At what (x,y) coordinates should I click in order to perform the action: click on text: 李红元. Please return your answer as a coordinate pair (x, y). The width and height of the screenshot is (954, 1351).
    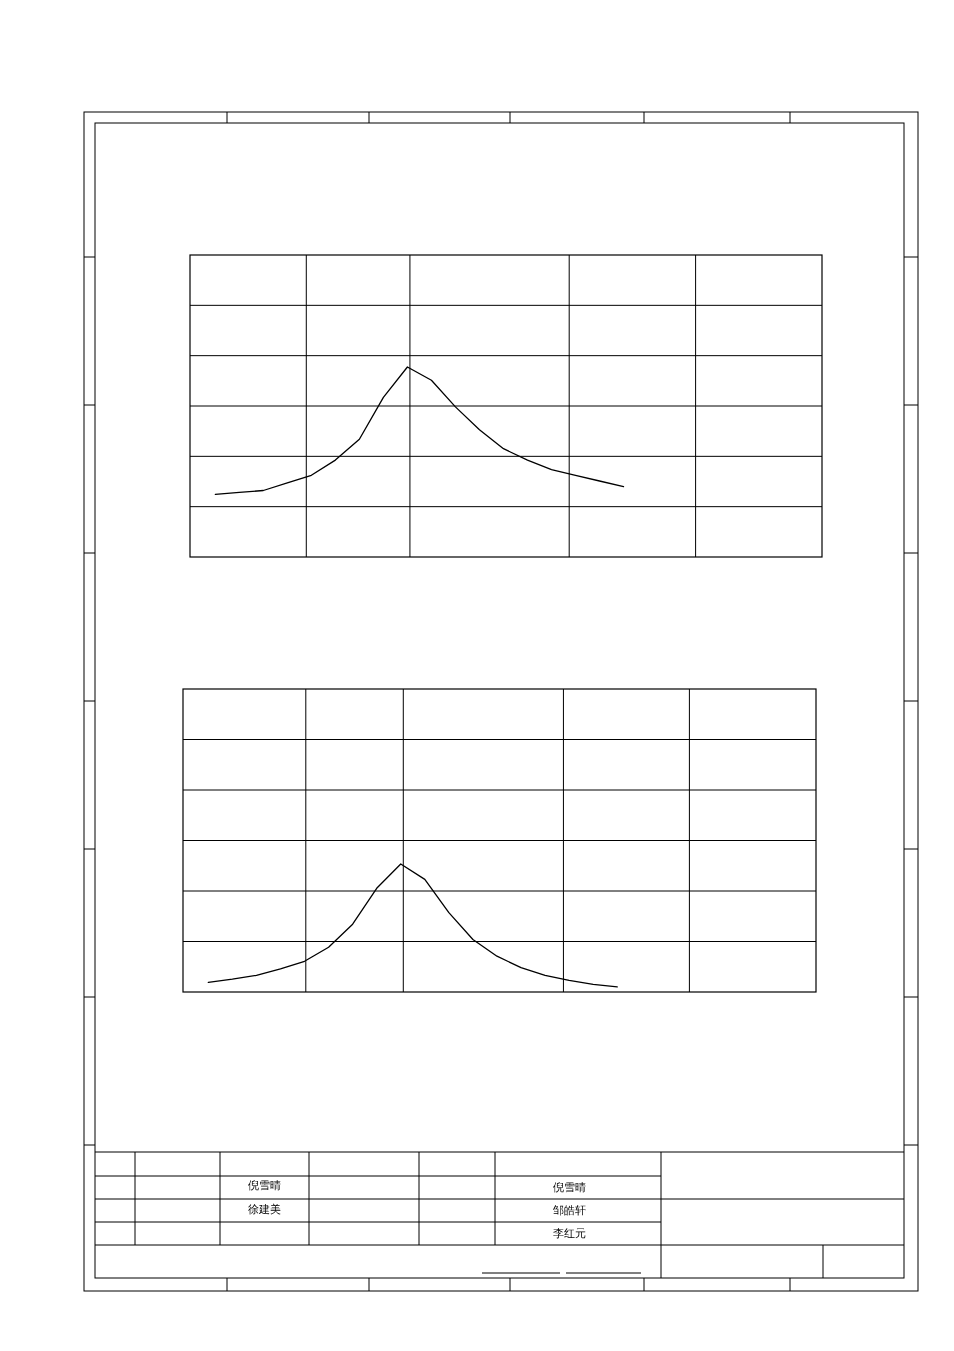
    Looking at the image, I should click on (569, 1233).